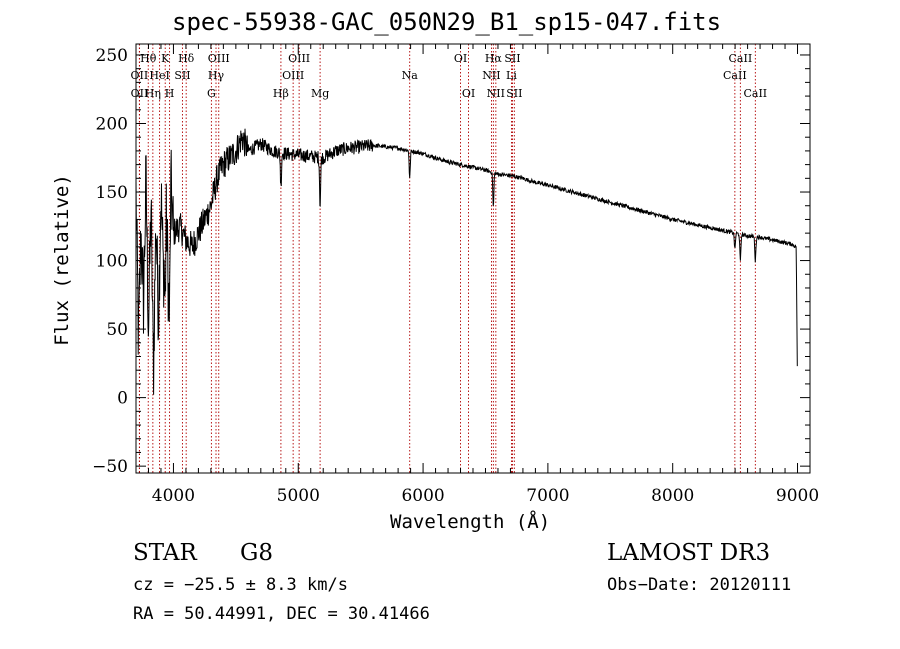 This screenshot has height=649, width=900. What do you see at coordinates (494, 58) in the screenshot?
I see `line-marker-label: Hα` at bounding box center [494, 58].